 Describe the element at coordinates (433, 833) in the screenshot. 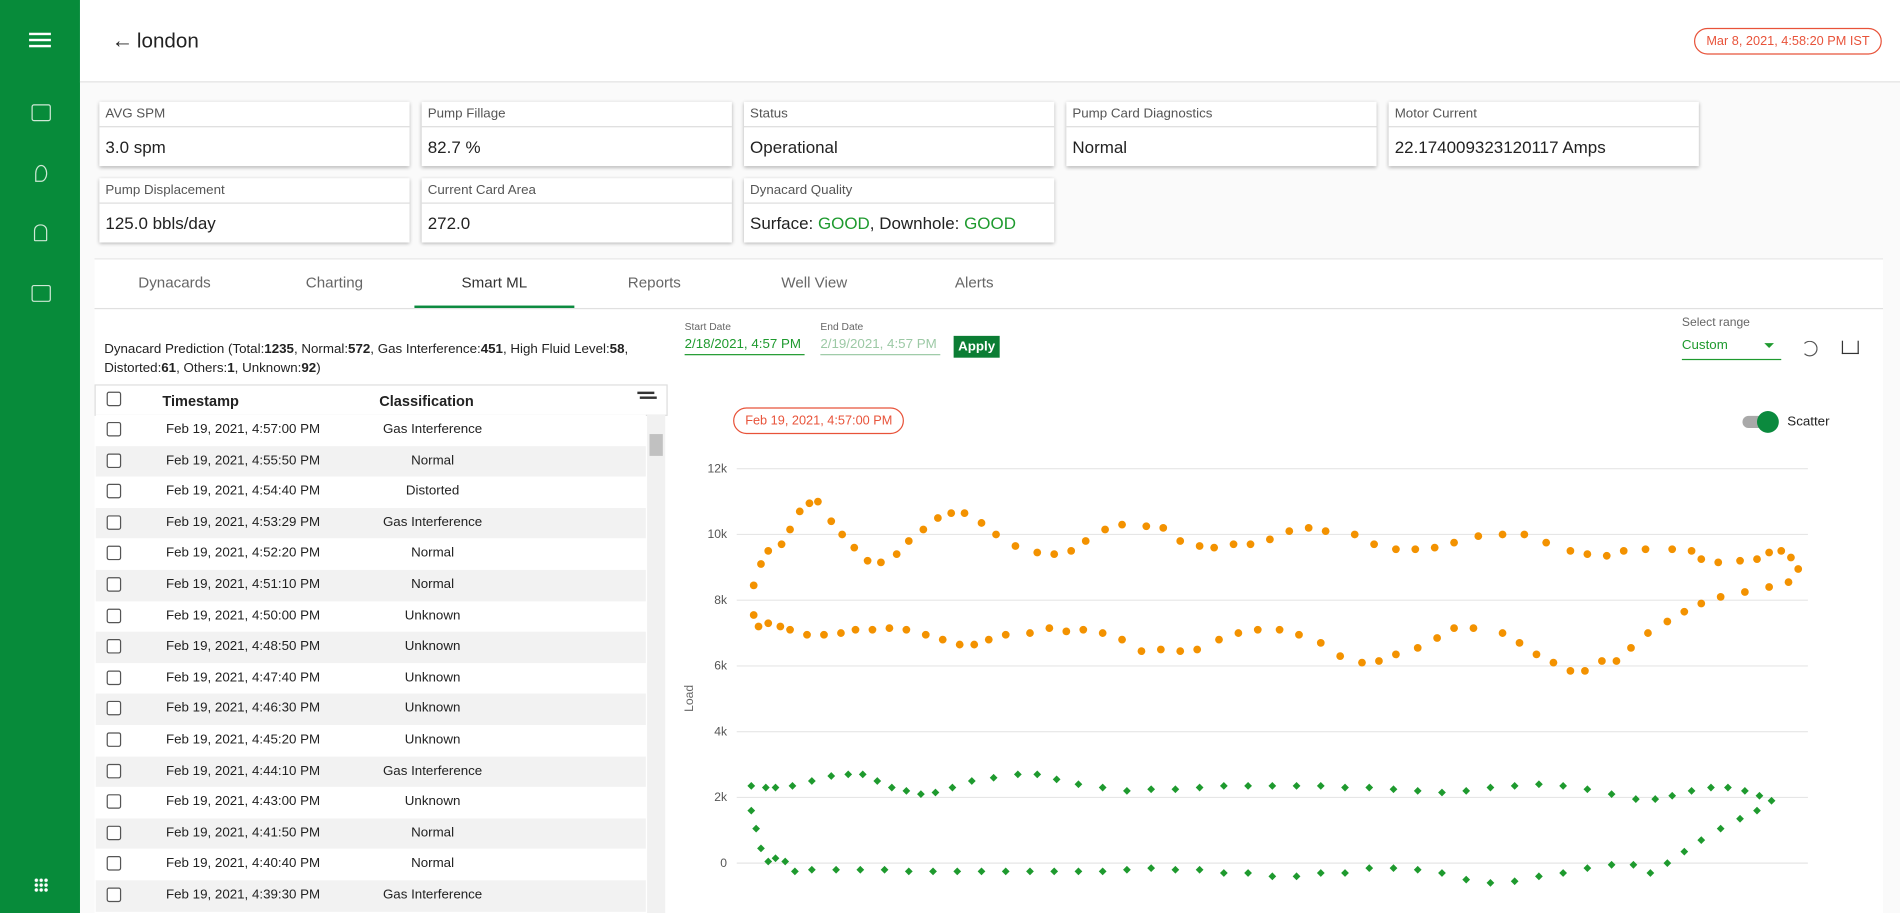

I see `classification-cell: Normal` at that location.